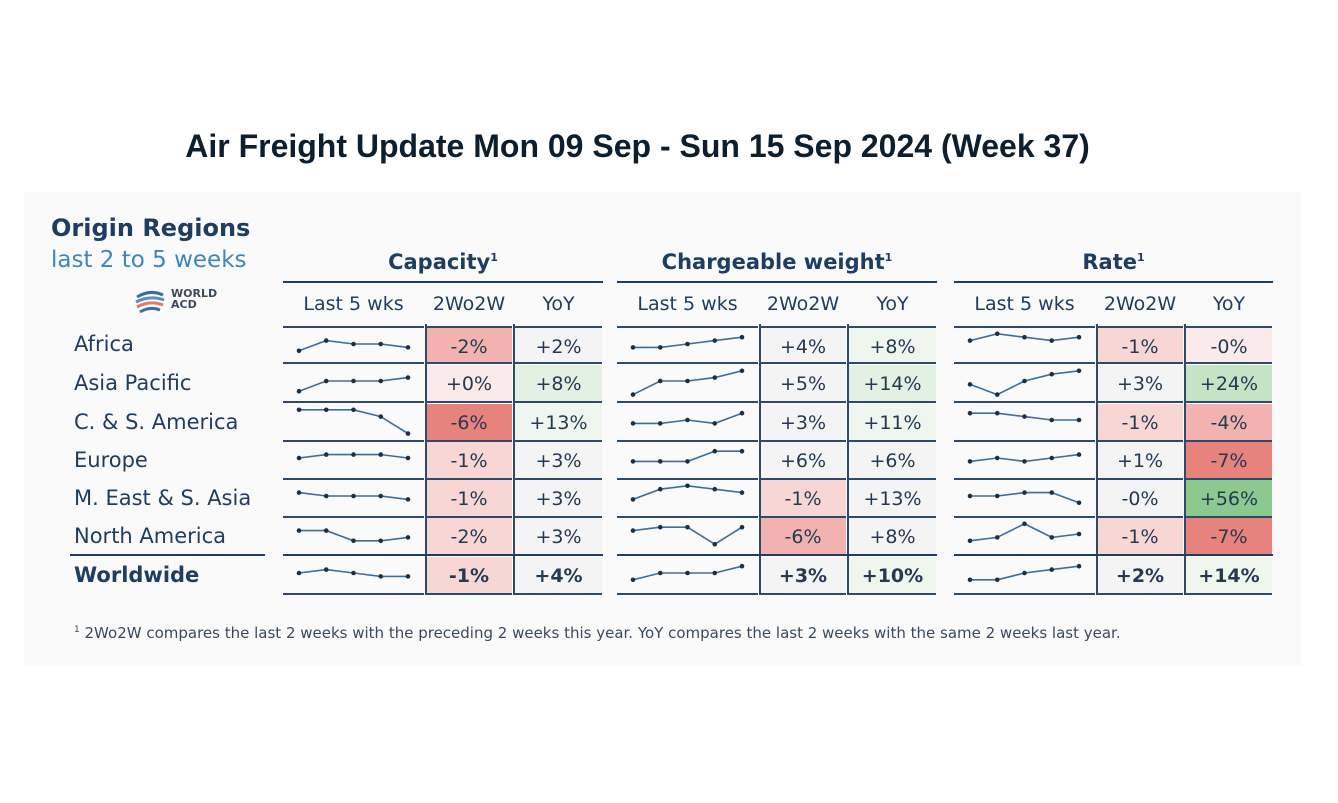 This screenshot has height=803, width=1338. I want to click on yoy-cell: +6%, so click(892, 461).